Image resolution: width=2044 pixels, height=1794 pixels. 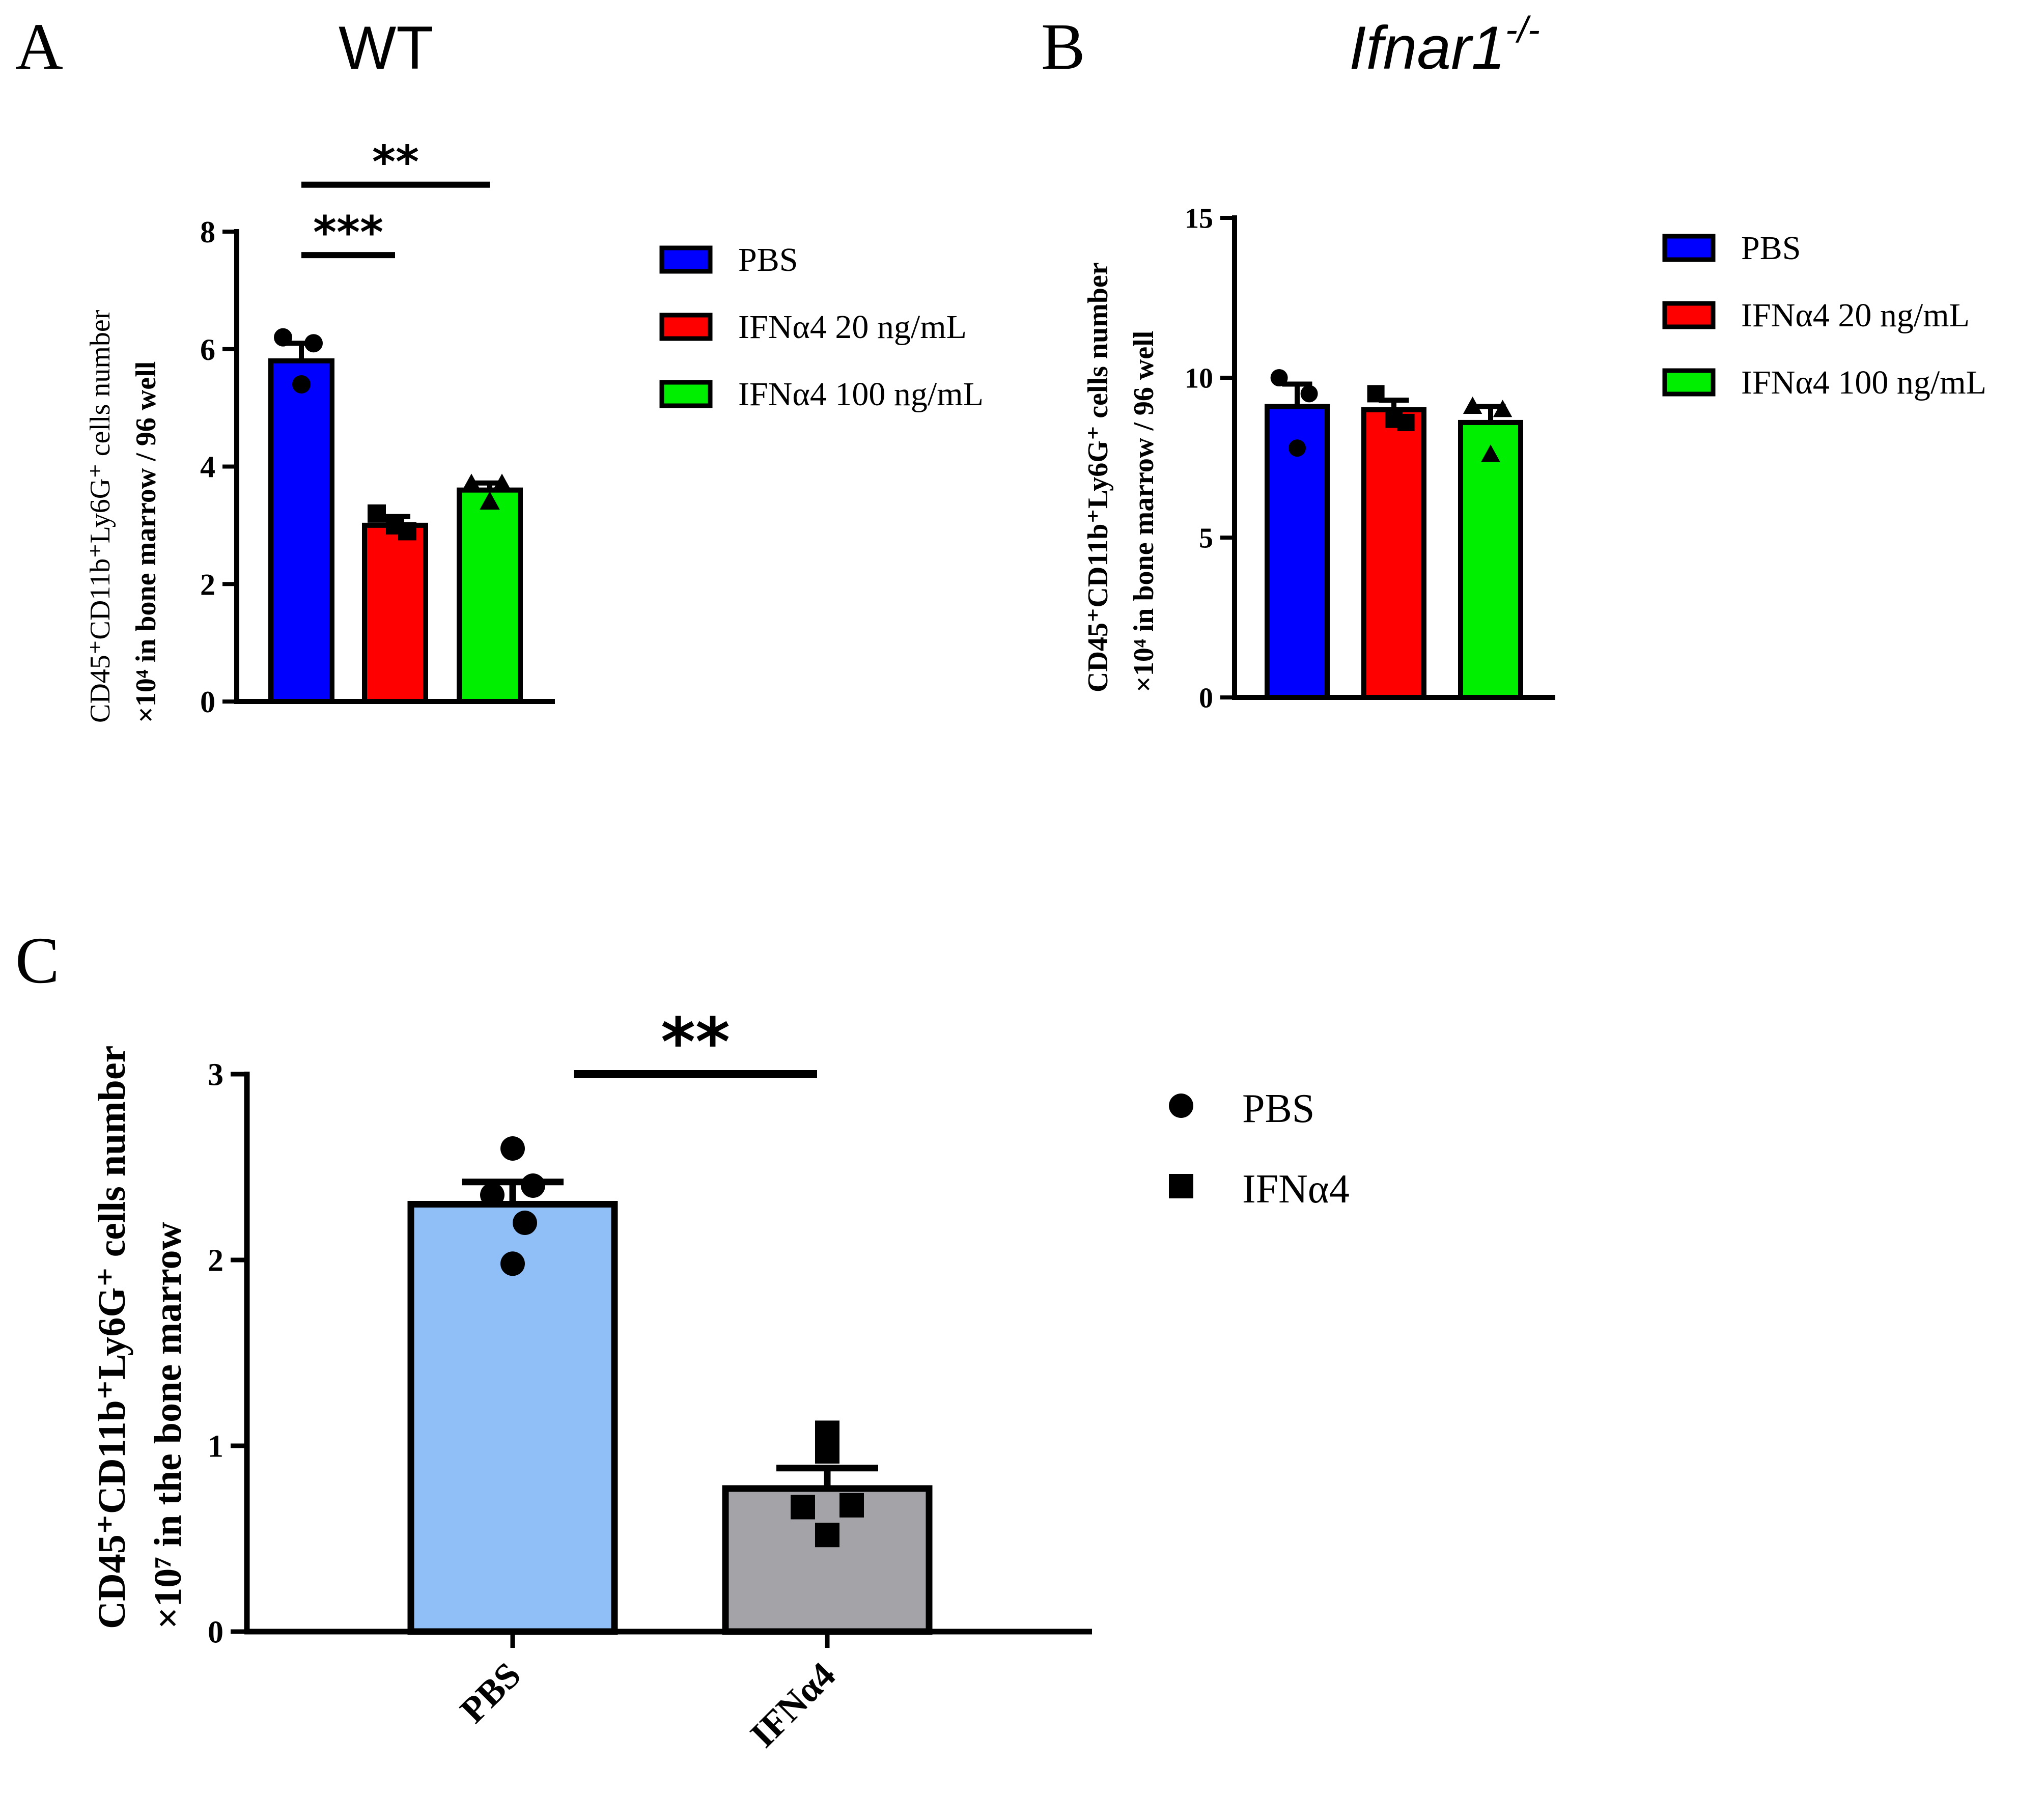 What do you see at coordinates (37, 961) in the screenshot?
I see `panel-c-letter: C` at bounding box center [37, 961].